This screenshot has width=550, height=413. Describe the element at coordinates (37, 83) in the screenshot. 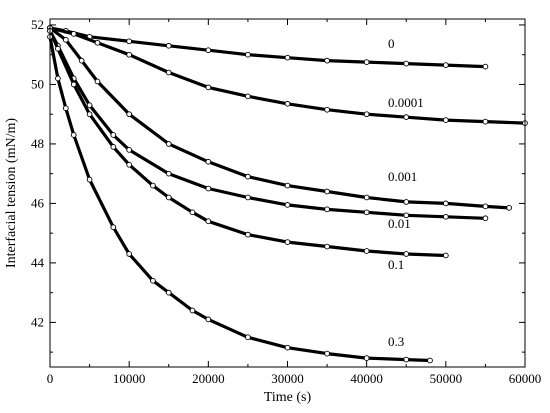

I see `y-tick-label: 50` at that location.